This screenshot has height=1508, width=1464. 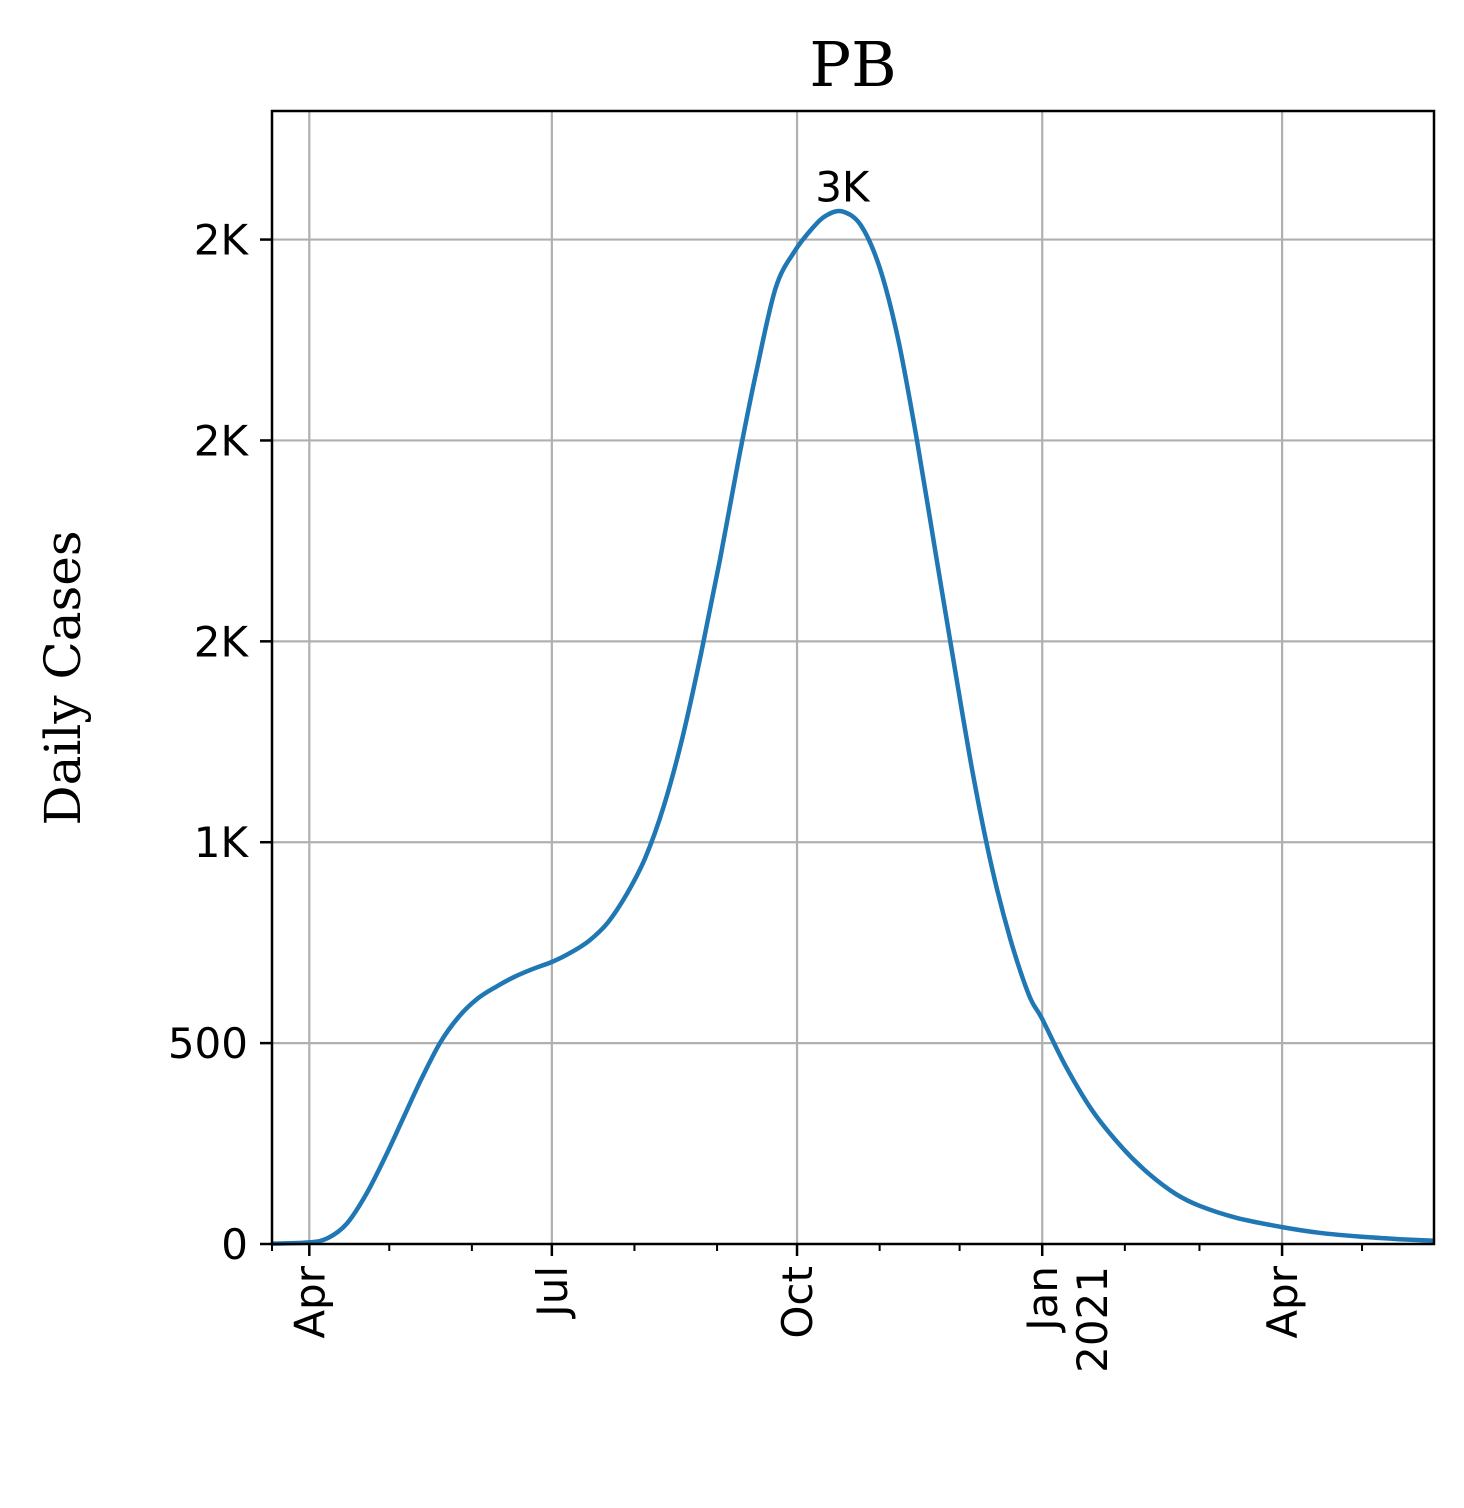 What do you see at coordinates (797, 1302) in the screenshot?
I see `x-tick-label: Oct` at bounding box center [797, 1302].